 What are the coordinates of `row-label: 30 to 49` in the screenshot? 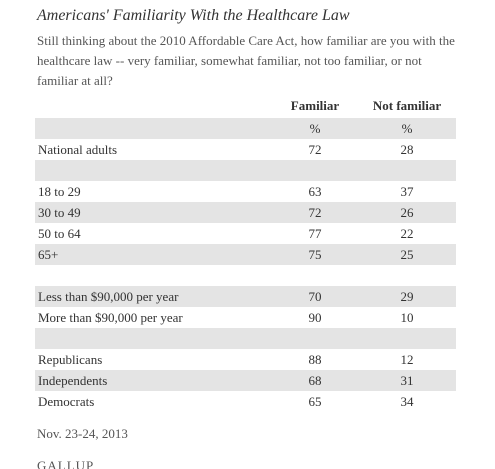 It's located at (59, 212).